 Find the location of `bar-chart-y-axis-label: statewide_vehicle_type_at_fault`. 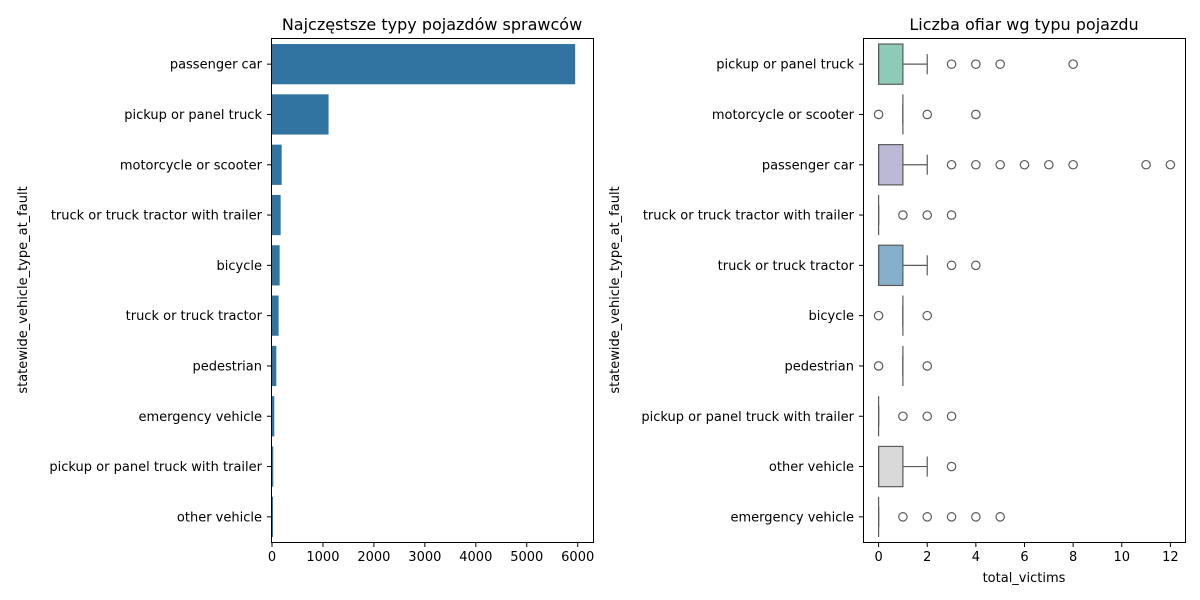

bar-chart-y-axis-label: statewide_vehicle_type_at_fault is located at coordinates (23, 289).